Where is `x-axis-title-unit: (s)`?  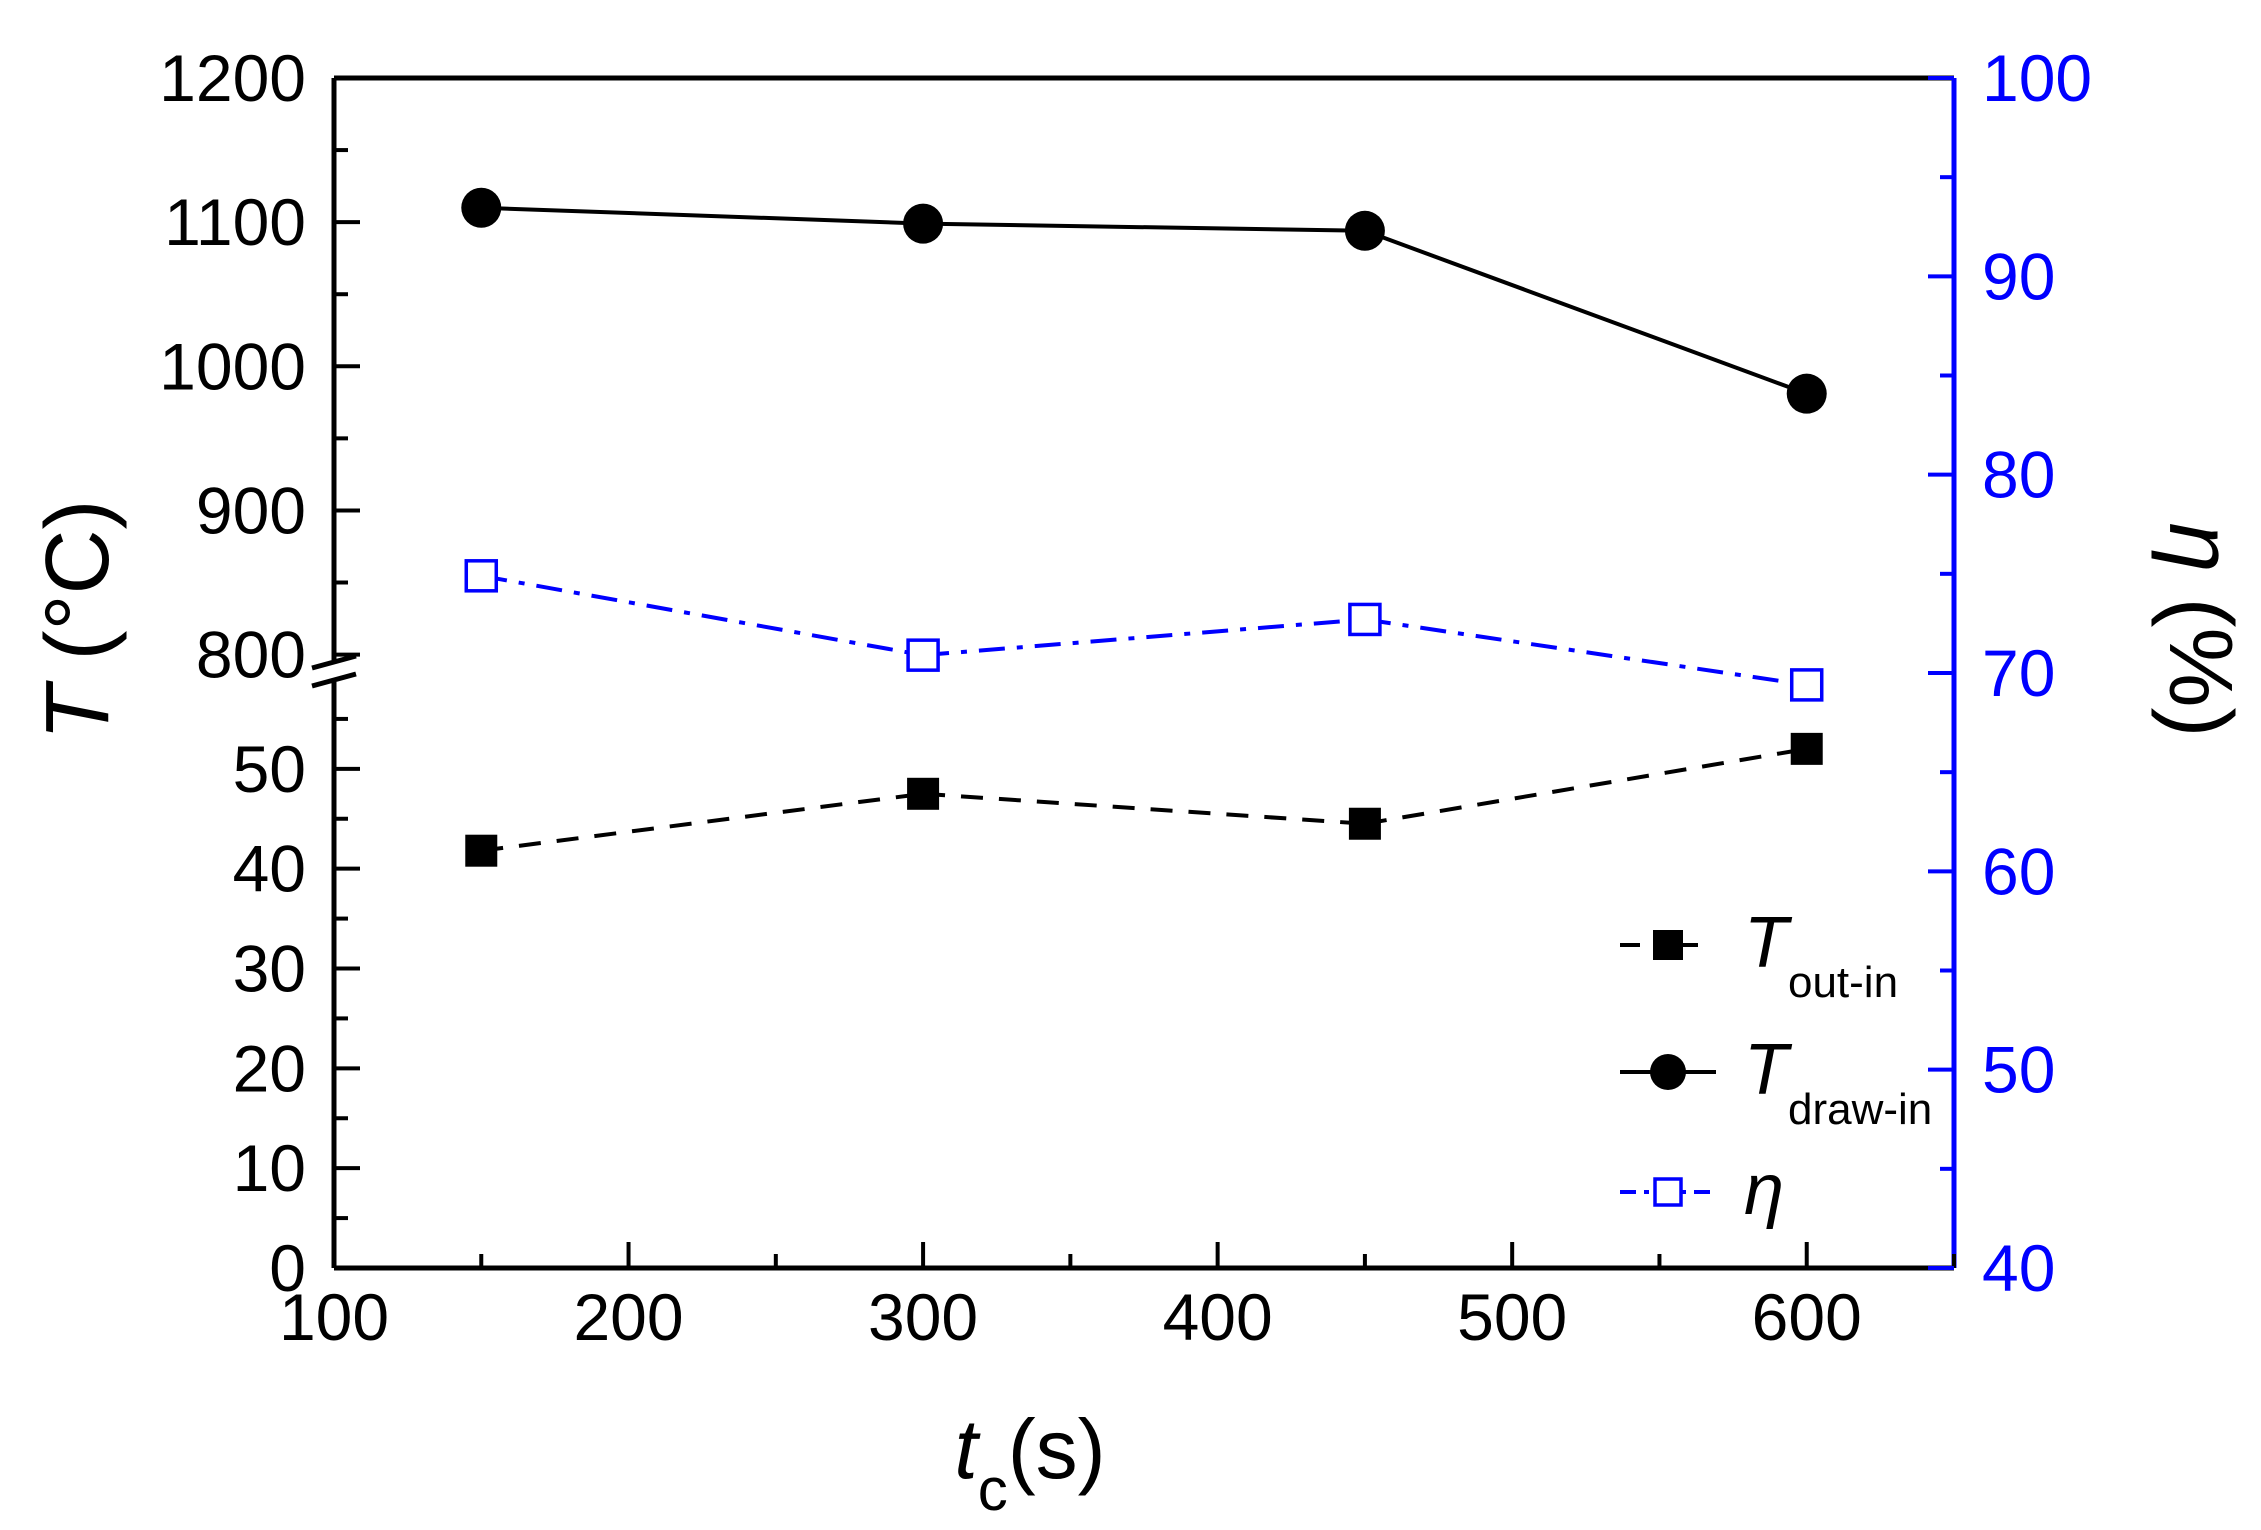 x-axis-title-unit: (s) is located at coordinates (1057, 1449).